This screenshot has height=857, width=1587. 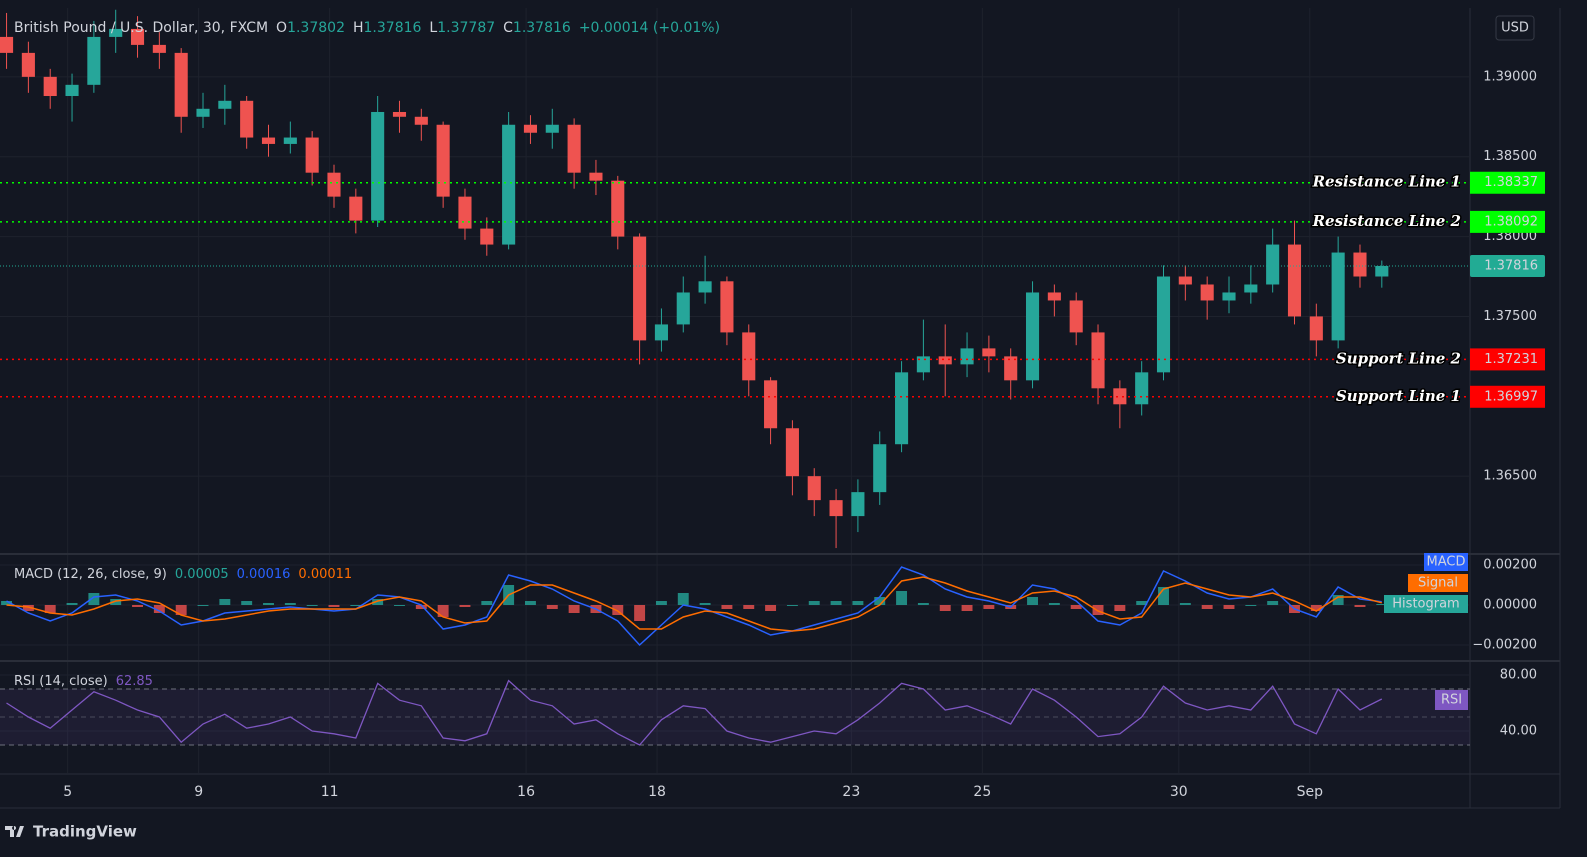 I want to click on y-tick-label: 0.00000, so click(x=1510, y=605).